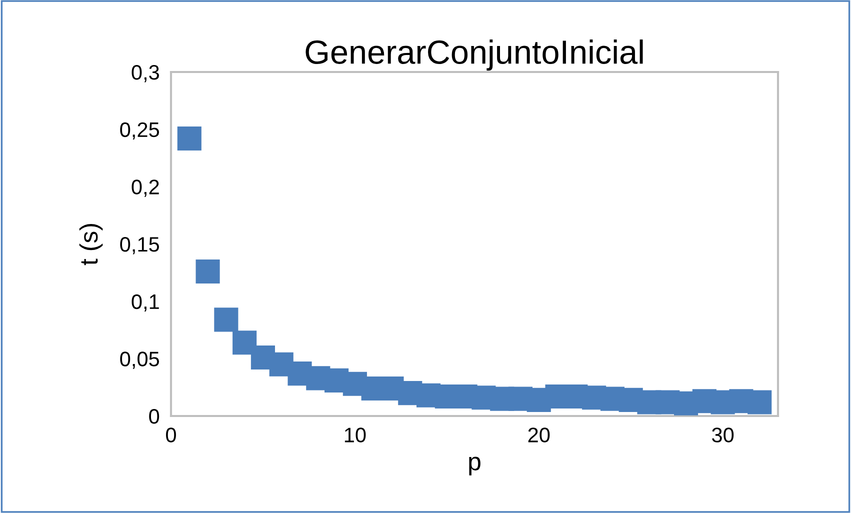 This screenshot has width=851, height=513. What do you see at coordinates (723, 435) in the screenshot?
I see `x-tick-label: 30` at bounding box center [723, 435].